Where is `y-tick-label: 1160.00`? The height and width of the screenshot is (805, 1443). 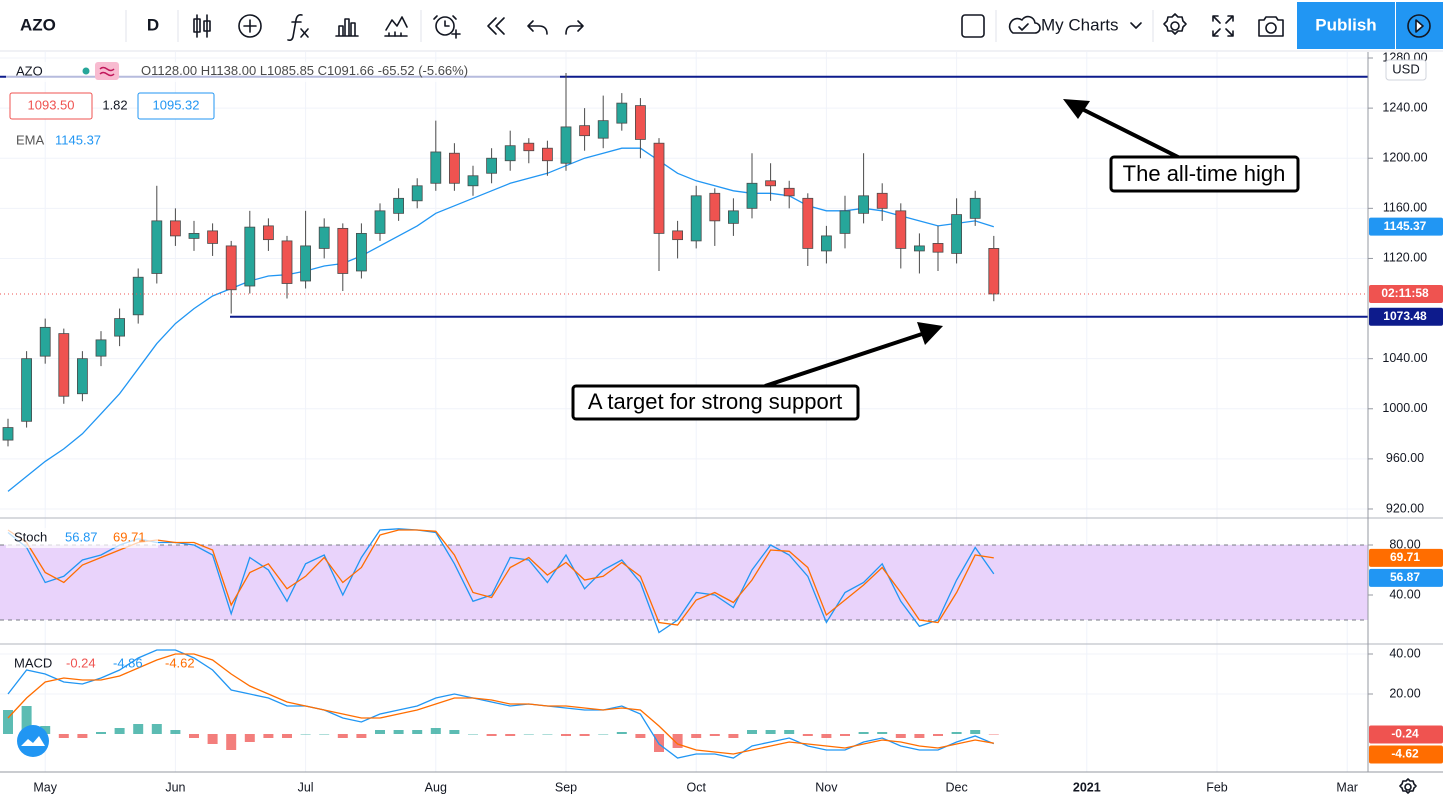 y-tick-label: 1160.00 is located at coordinates (1405, 208).